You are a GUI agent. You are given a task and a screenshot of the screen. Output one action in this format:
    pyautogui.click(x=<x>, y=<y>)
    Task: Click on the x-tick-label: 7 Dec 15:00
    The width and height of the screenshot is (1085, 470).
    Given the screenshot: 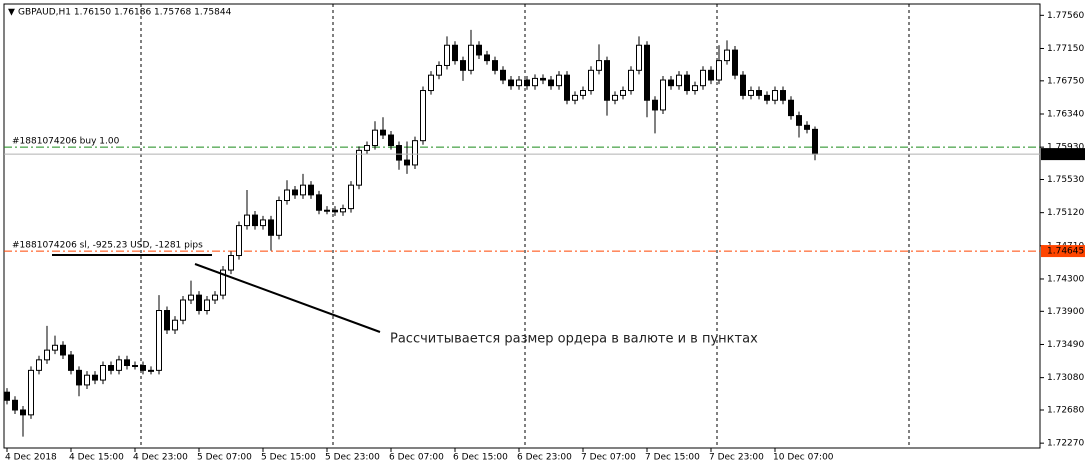 What is the action you would take?
    pyautogui.click(x=672, y=458)
    